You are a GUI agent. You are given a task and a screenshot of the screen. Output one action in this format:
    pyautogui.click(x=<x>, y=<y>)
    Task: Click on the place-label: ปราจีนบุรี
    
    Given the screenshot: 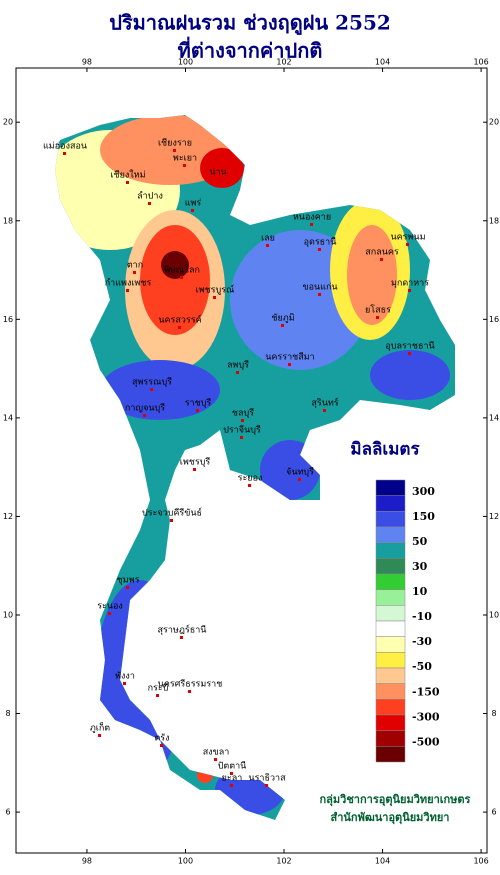 What is the action you would take?
    pyautogui.click(x=242, y=430)
    